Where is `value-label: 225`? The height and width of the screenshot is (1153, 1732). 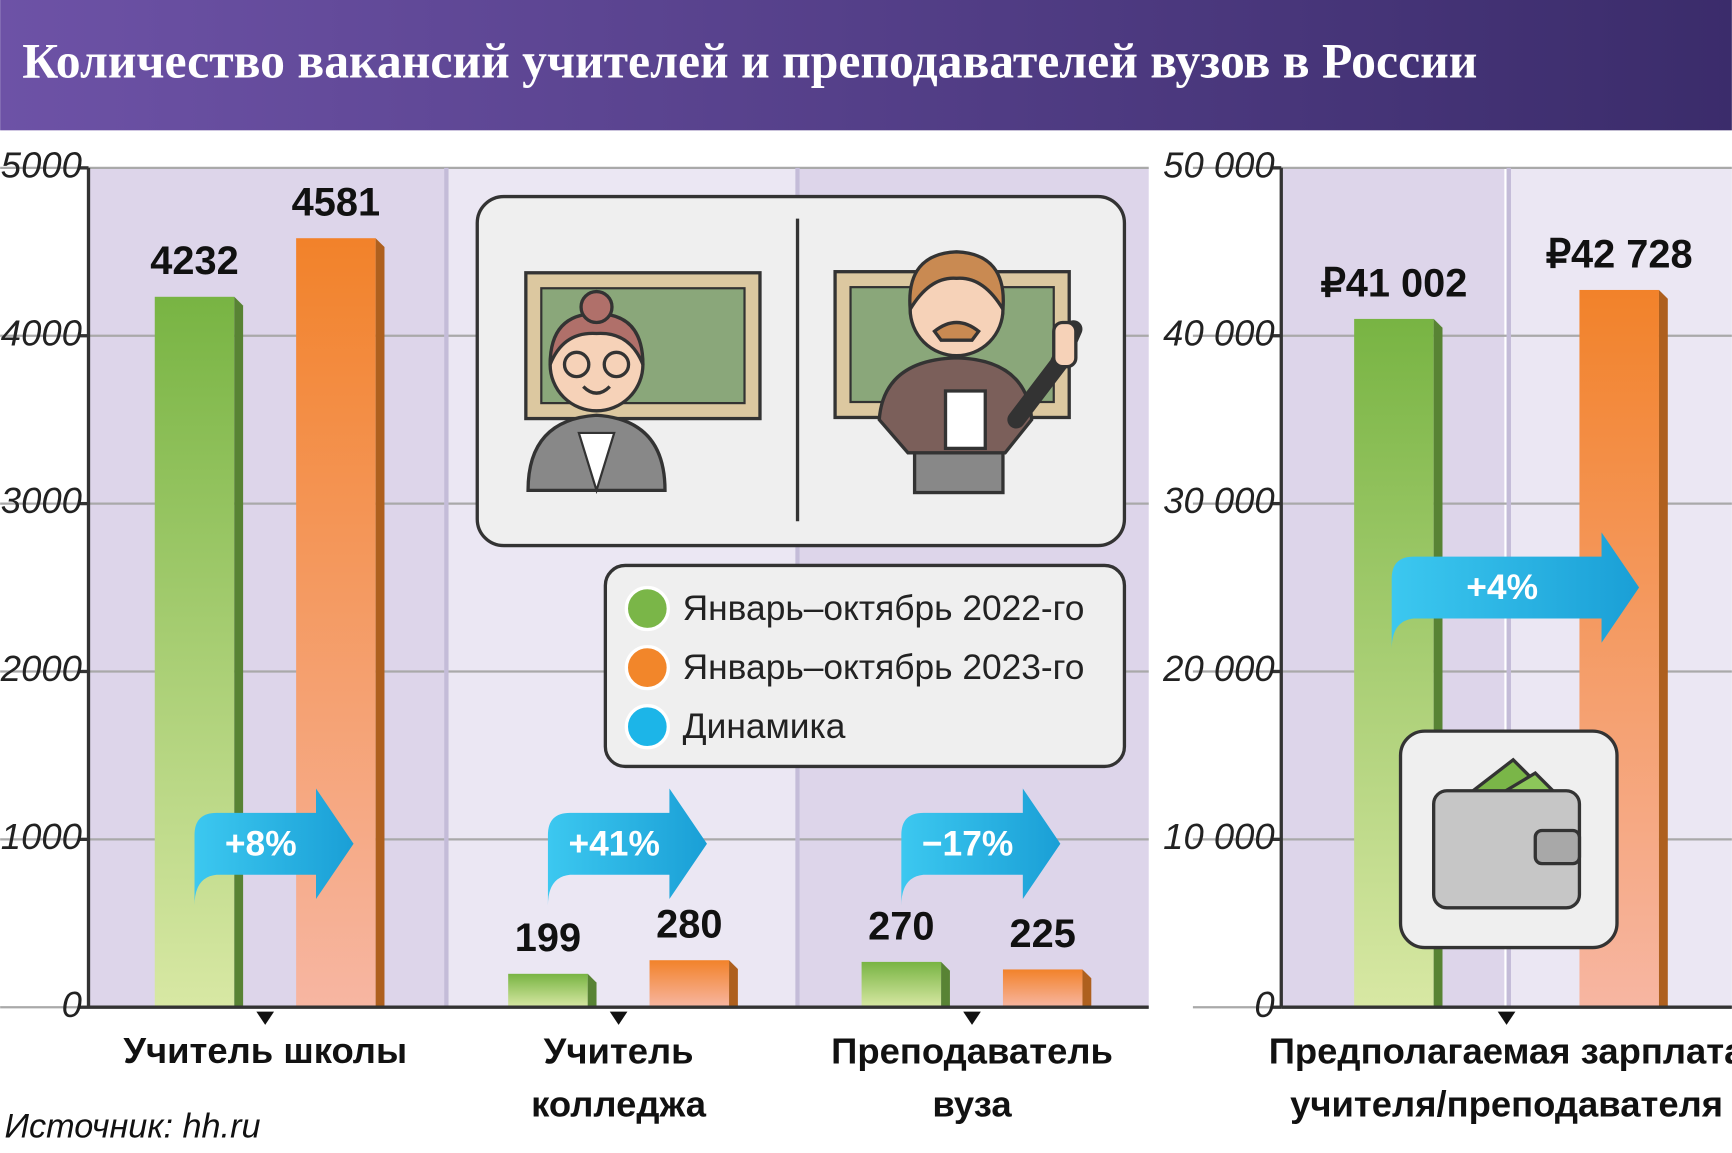
value-label: 225 is located at coordinates (1043, 934).